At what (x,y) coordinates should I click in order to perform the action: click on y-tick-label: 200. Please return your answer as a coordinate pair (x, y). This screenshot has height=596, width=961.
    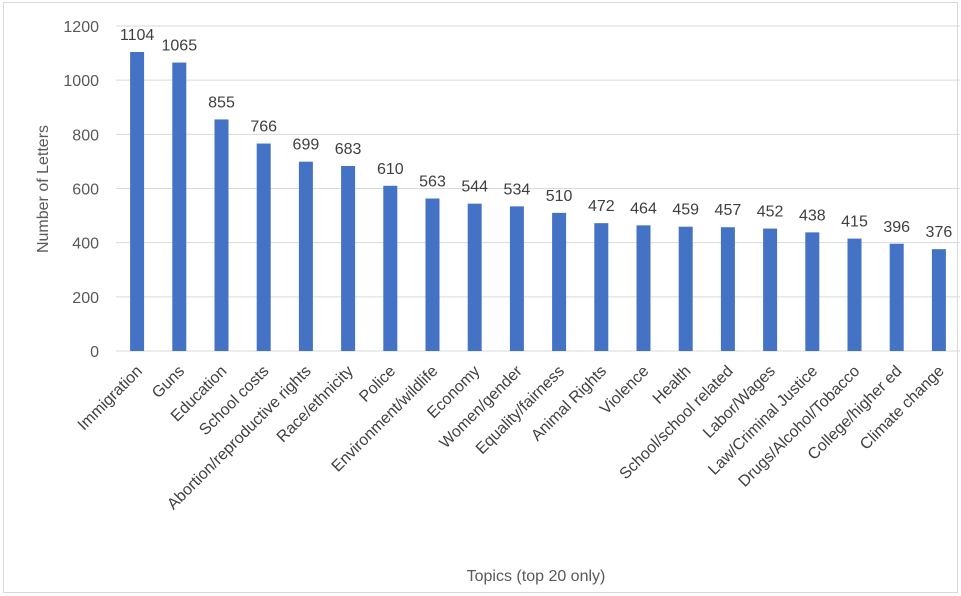
    Looking at the image, I should click on (85, 298).